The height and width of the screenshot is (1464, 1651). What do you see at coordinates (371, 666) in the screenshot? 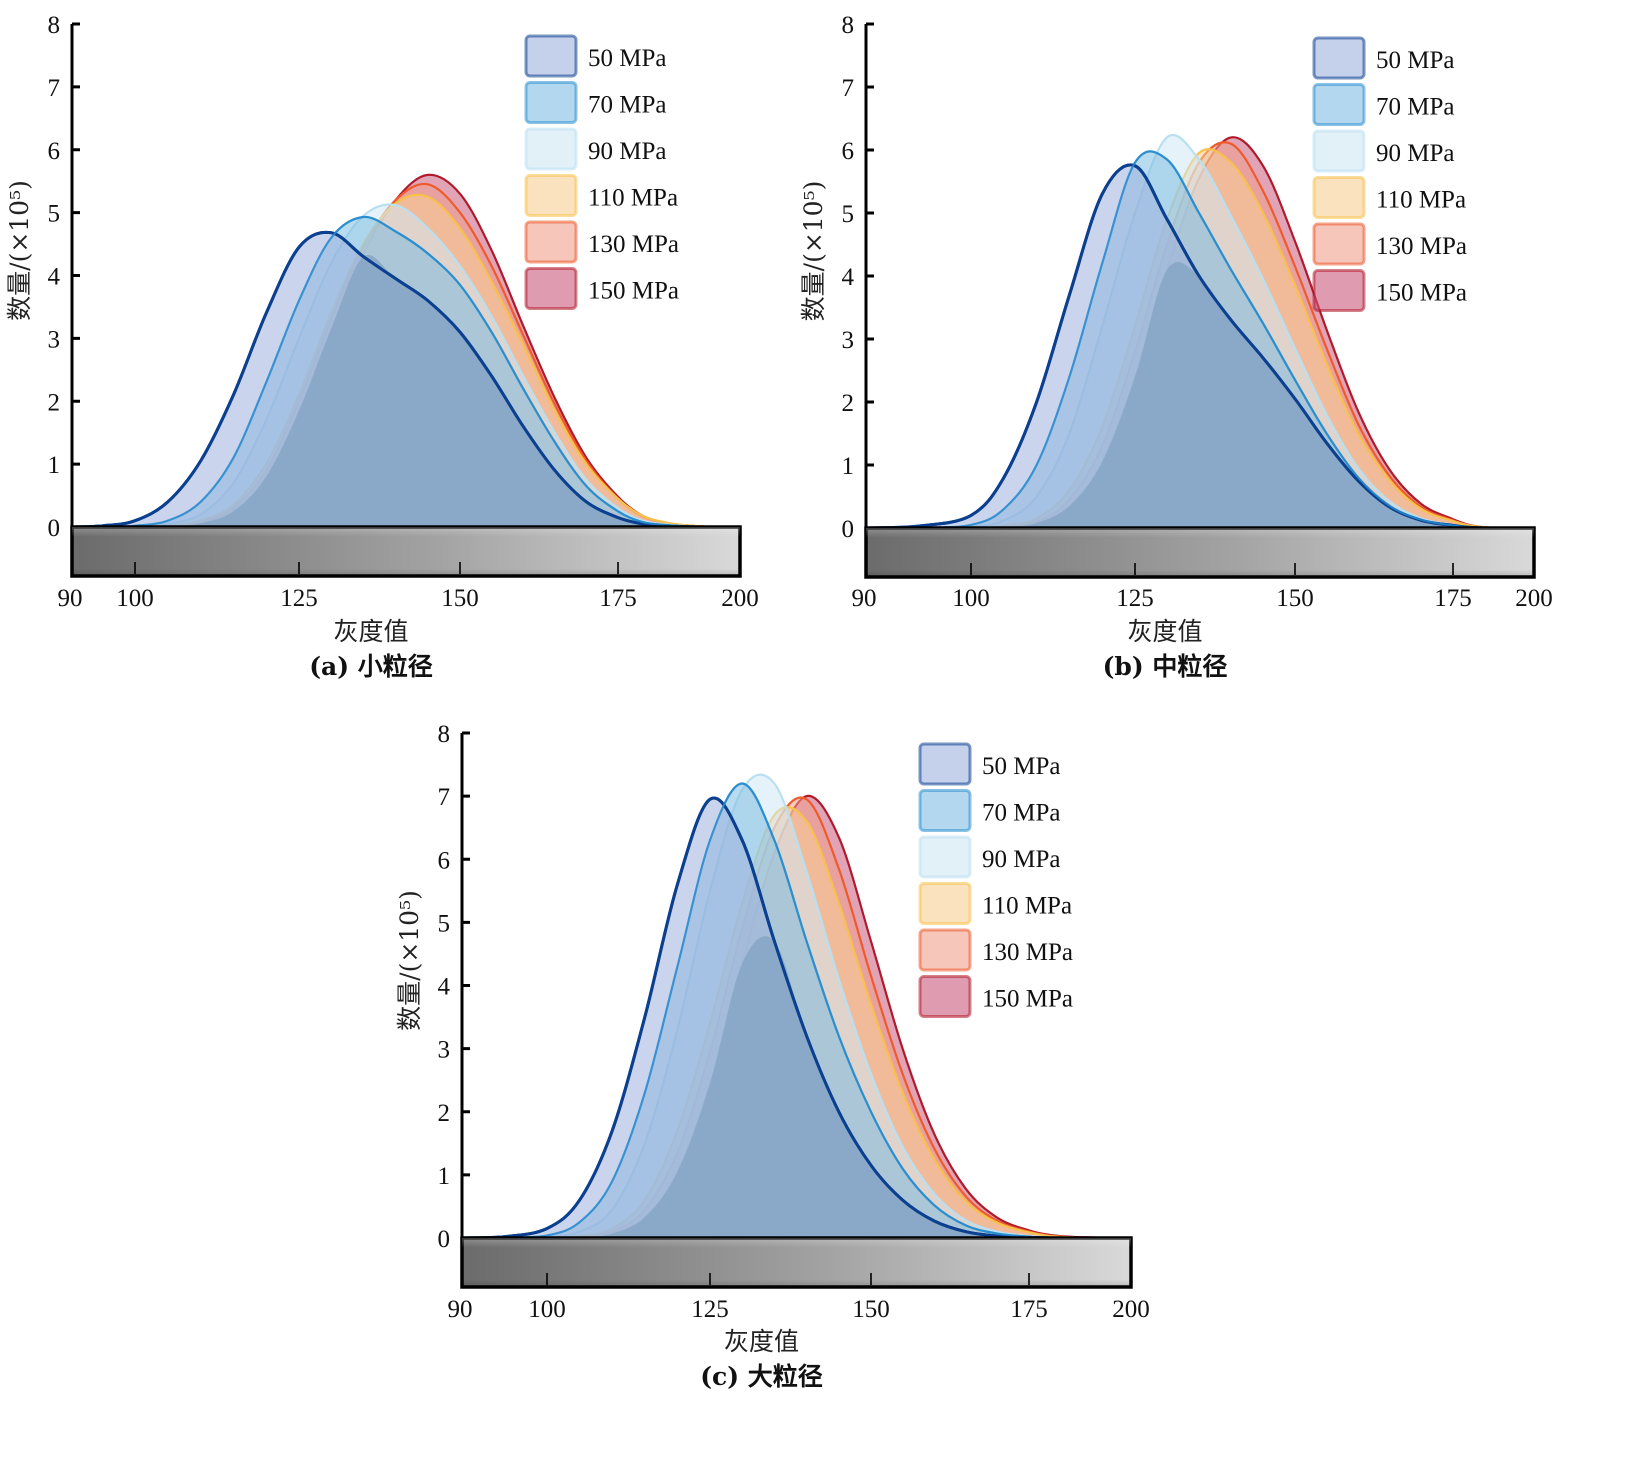
I see `panel-caption: (a) 小粒径` at bounding box center [371, 666].